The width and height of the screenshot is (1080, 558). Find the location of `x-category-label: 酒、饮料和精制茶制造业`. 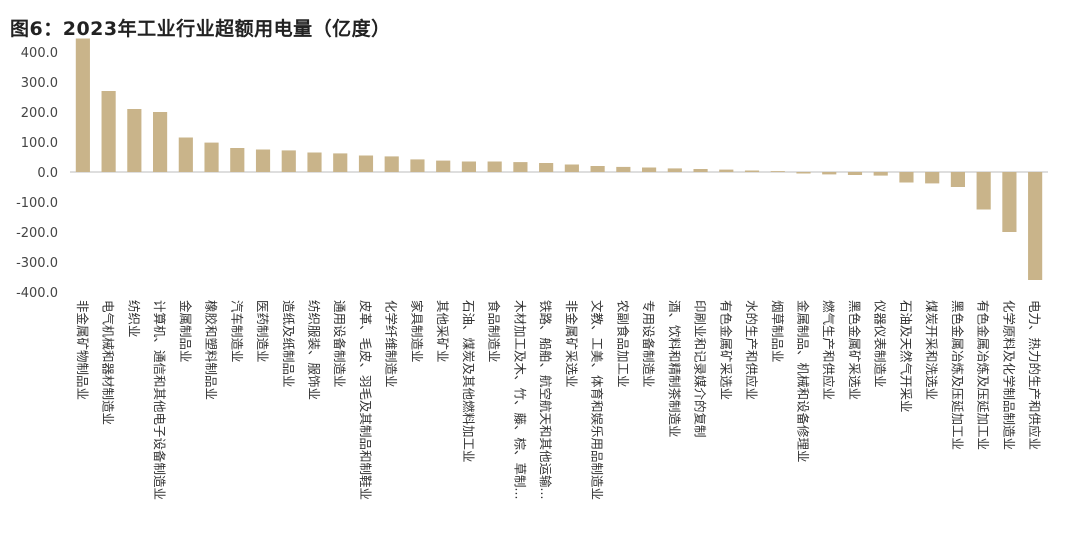

x-category-label: 酒、饮料和精制茶制造业 is located at coordinates (674, 369).